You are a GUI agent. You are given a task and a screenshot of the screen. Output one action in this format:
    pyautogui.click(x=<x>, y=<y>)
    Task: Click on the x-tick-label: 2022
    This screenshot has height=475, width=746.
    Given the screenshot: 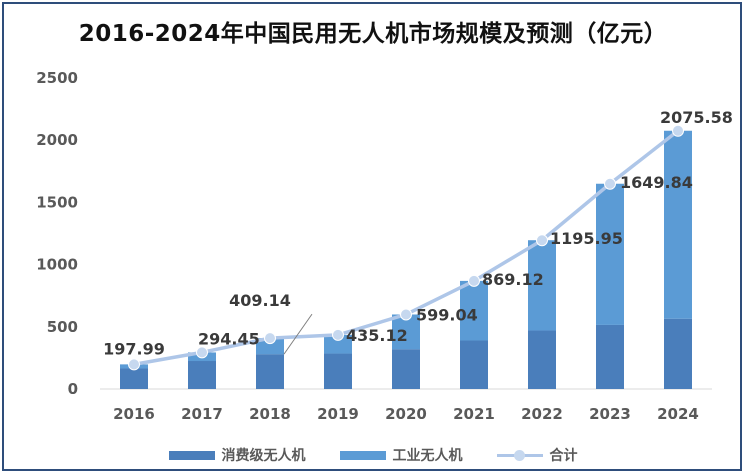 What is the action you would take?
    pyautogui.click(x=542, y=414)
    